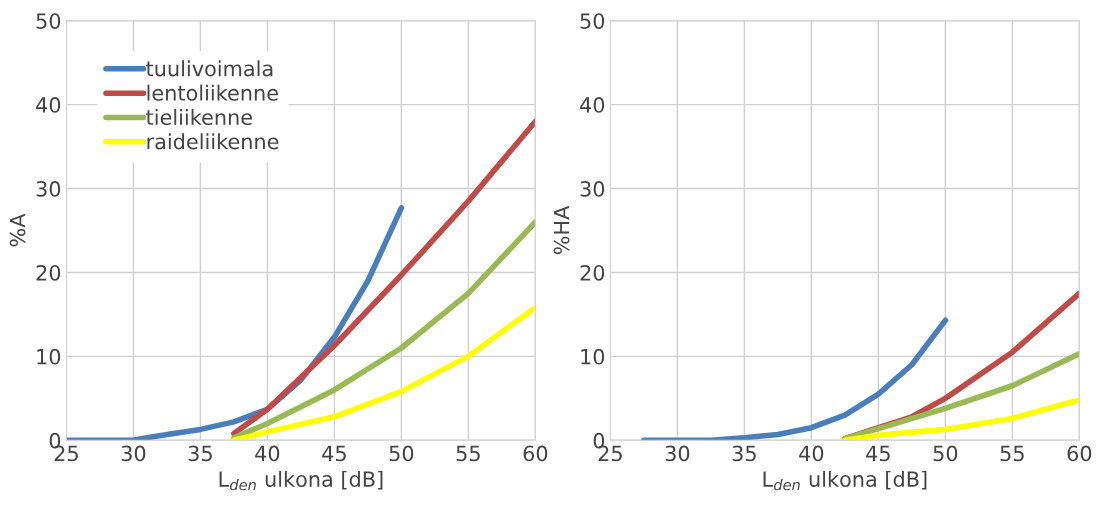 This screenshot has width=1107, height=518. Describe the element at coordinates (213, 141) in the screenshot. I see `legend-label: raideliikenne` at that location.